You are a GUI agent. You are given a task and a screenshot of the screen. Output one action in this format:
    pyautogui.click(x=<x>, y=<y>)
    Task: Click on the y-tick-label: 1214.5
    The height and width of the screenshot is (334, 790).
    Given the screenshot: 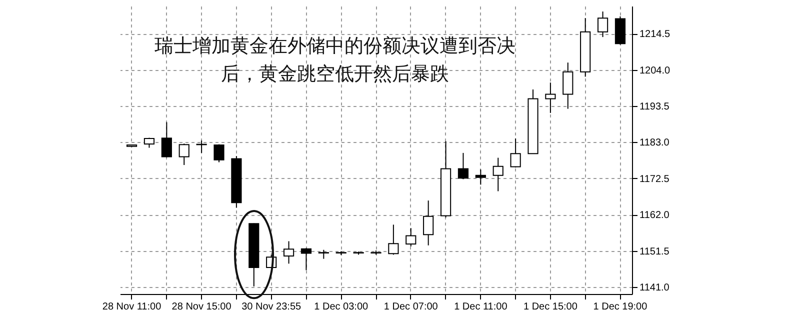 What is the action you would take?
    pyautogui.click(x=655, y=34)
    